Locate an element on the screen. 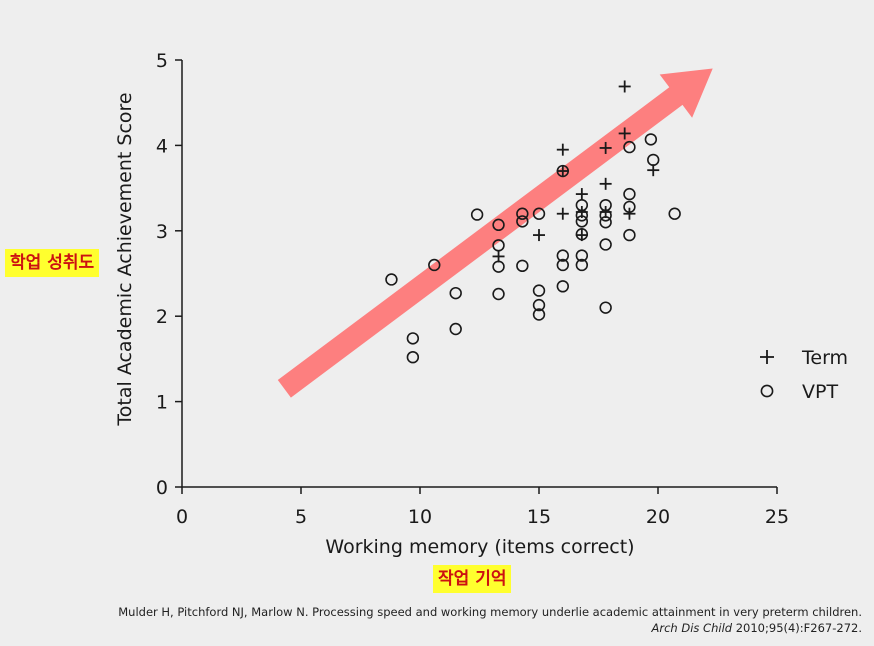 The image size is (874, 646). x-tick-label: 25 is located at coordinates (777, 517).